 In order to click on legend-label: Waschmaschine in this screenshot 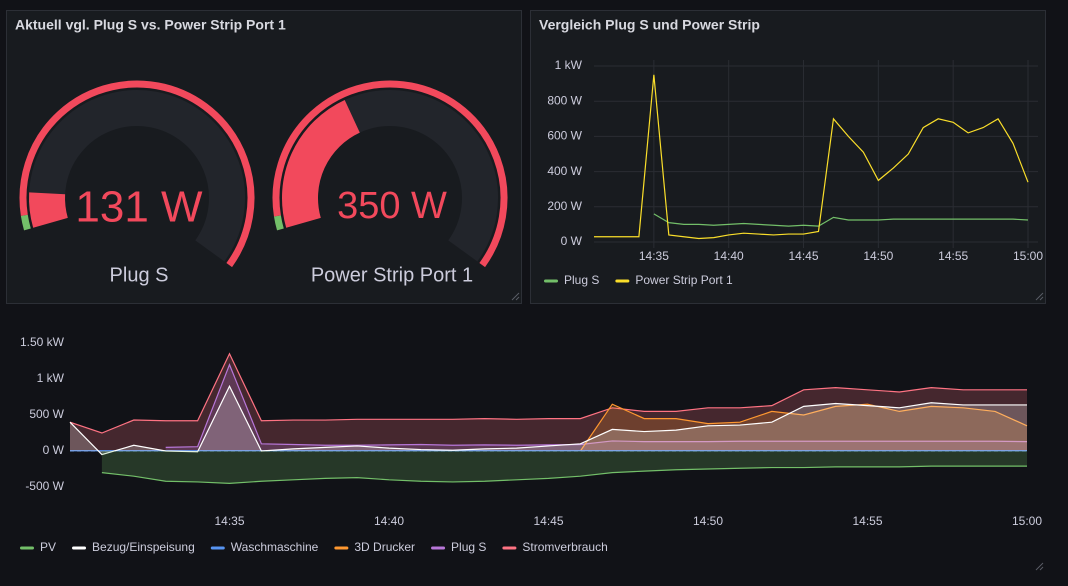, I will do `click(275, 547)`.